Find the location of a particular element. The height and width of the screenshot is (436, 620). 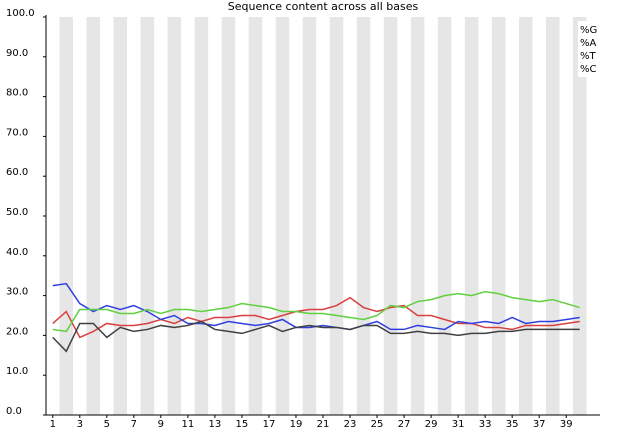

x-tick-label: 11 is located at coordinates (188, 424).